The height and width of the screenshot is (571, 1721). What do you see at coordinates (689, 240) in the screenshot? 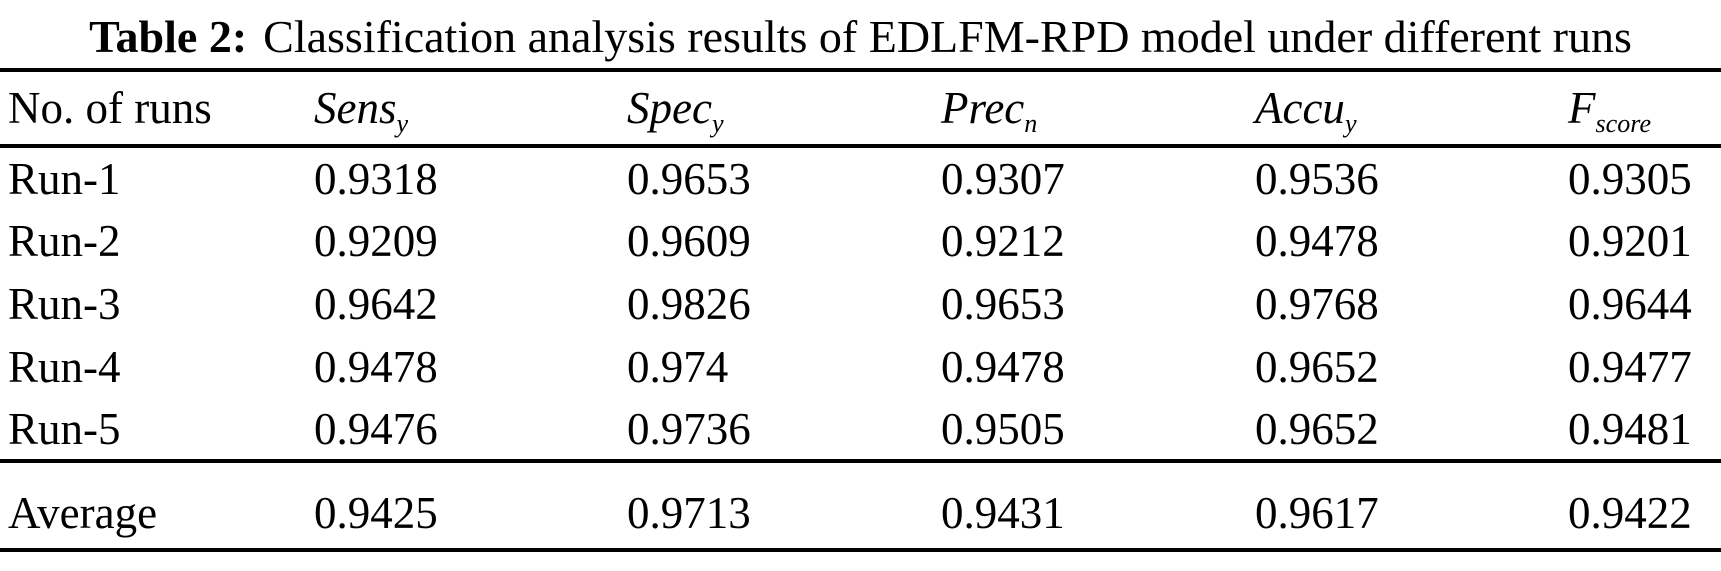
I see `cell-value: 0.9609` at bounding box center [689, 240].